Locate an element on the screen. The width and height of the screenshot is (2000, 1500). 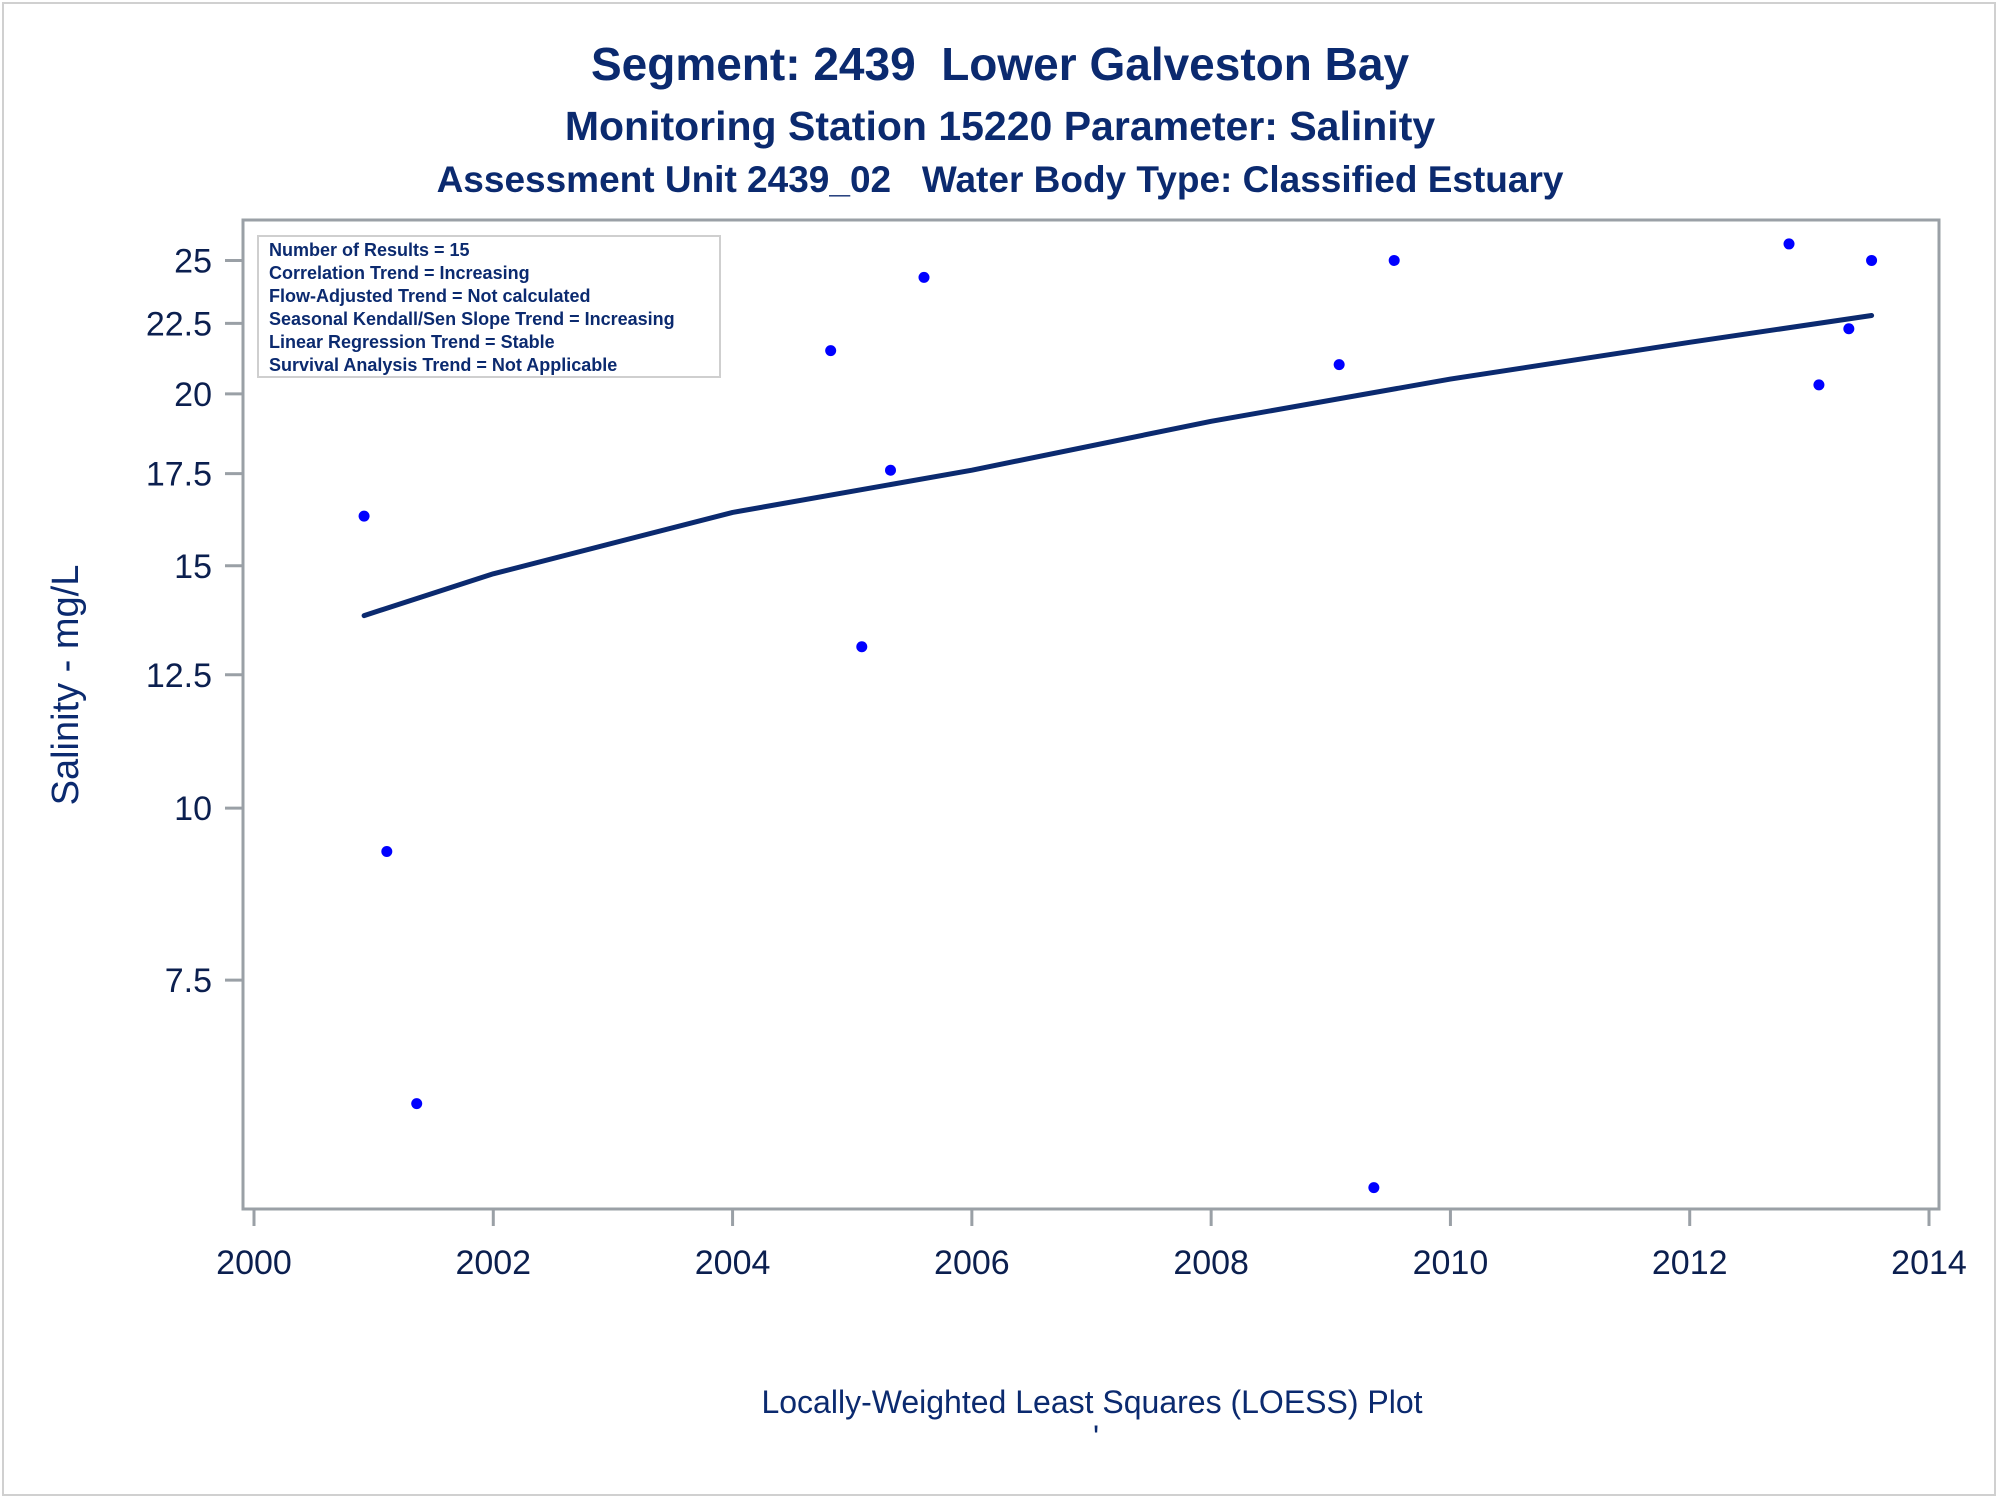
x-tick-label: 2000 is located at coordinates (254, 1263).